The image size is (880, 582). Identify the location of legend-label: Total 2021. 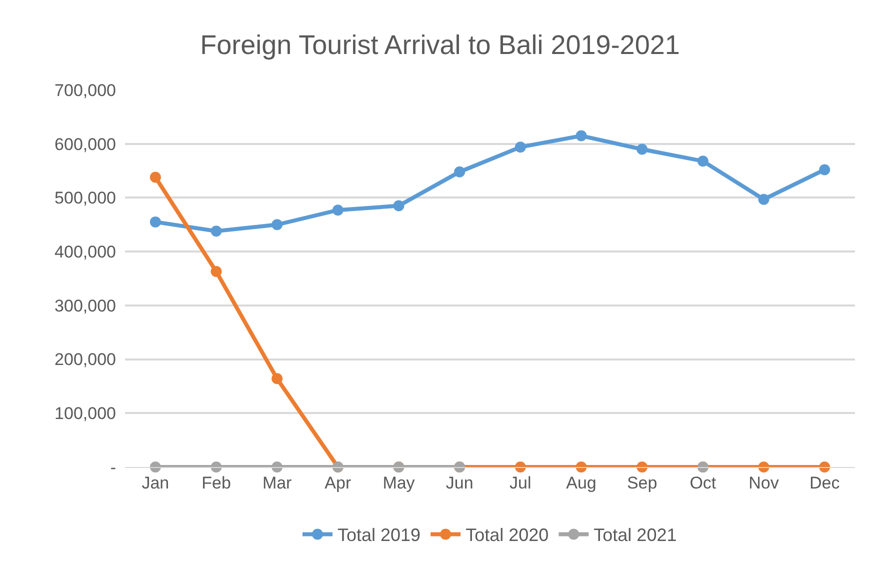
(635, 535).